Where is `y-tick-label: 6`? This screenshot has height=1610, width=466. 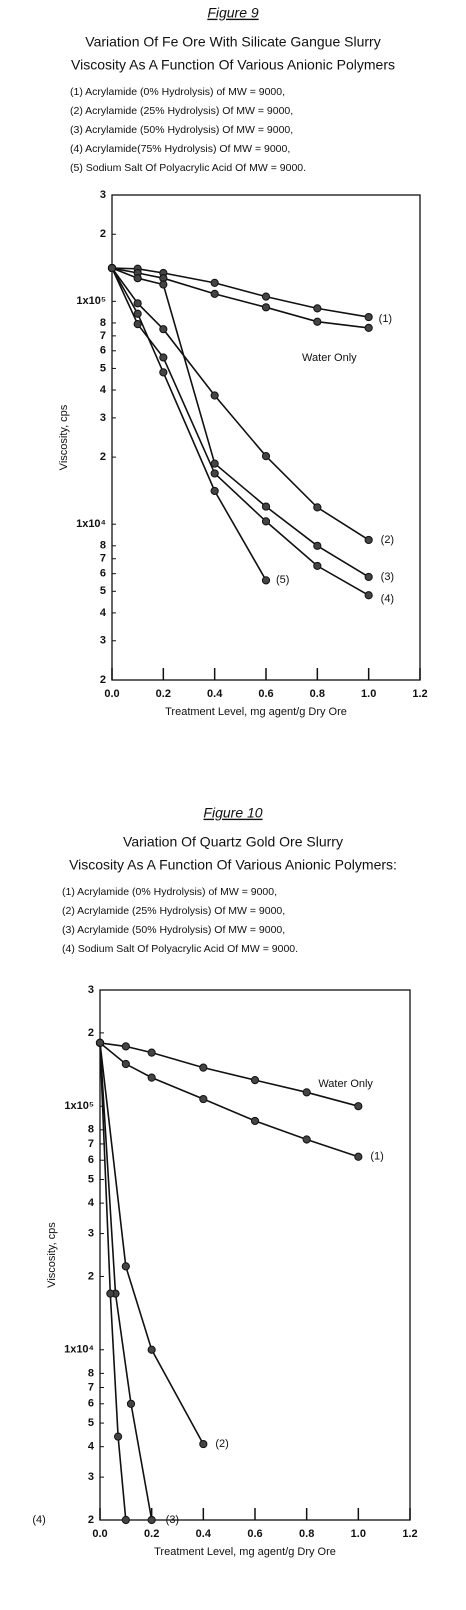 y-tick-label: 6 is located at coordinates (103, 574).